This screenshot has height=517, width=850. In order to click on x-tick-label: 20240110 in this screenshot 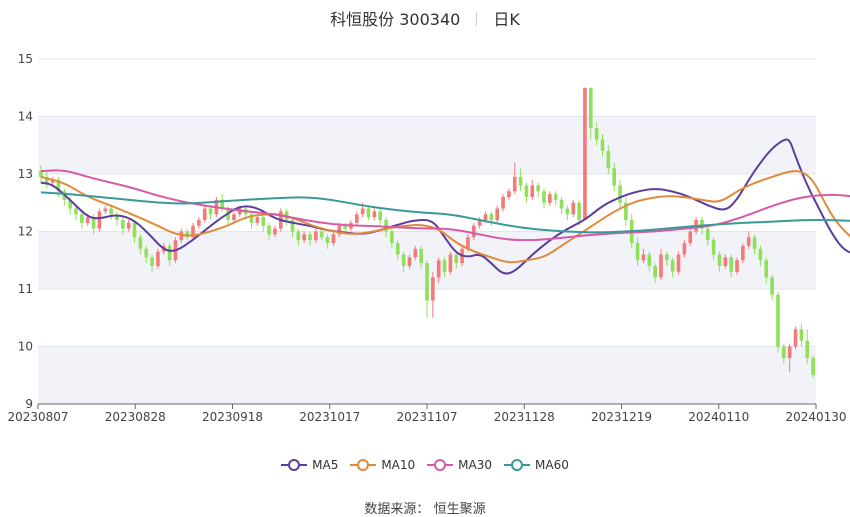, I will do `click(718, 417)`.